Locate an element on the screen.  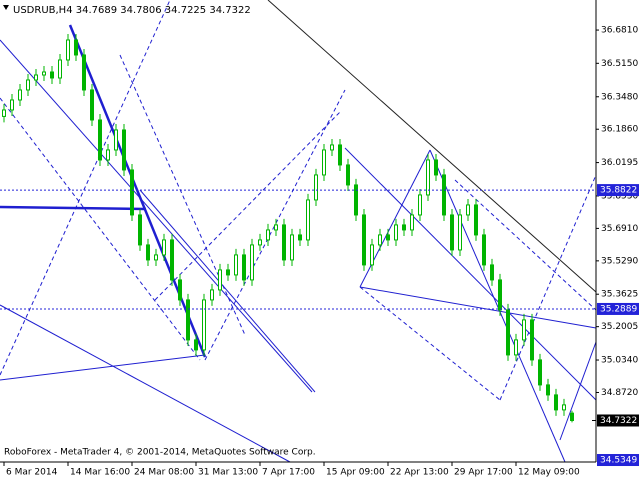
low-label-box is located at coordinates (618, 460).